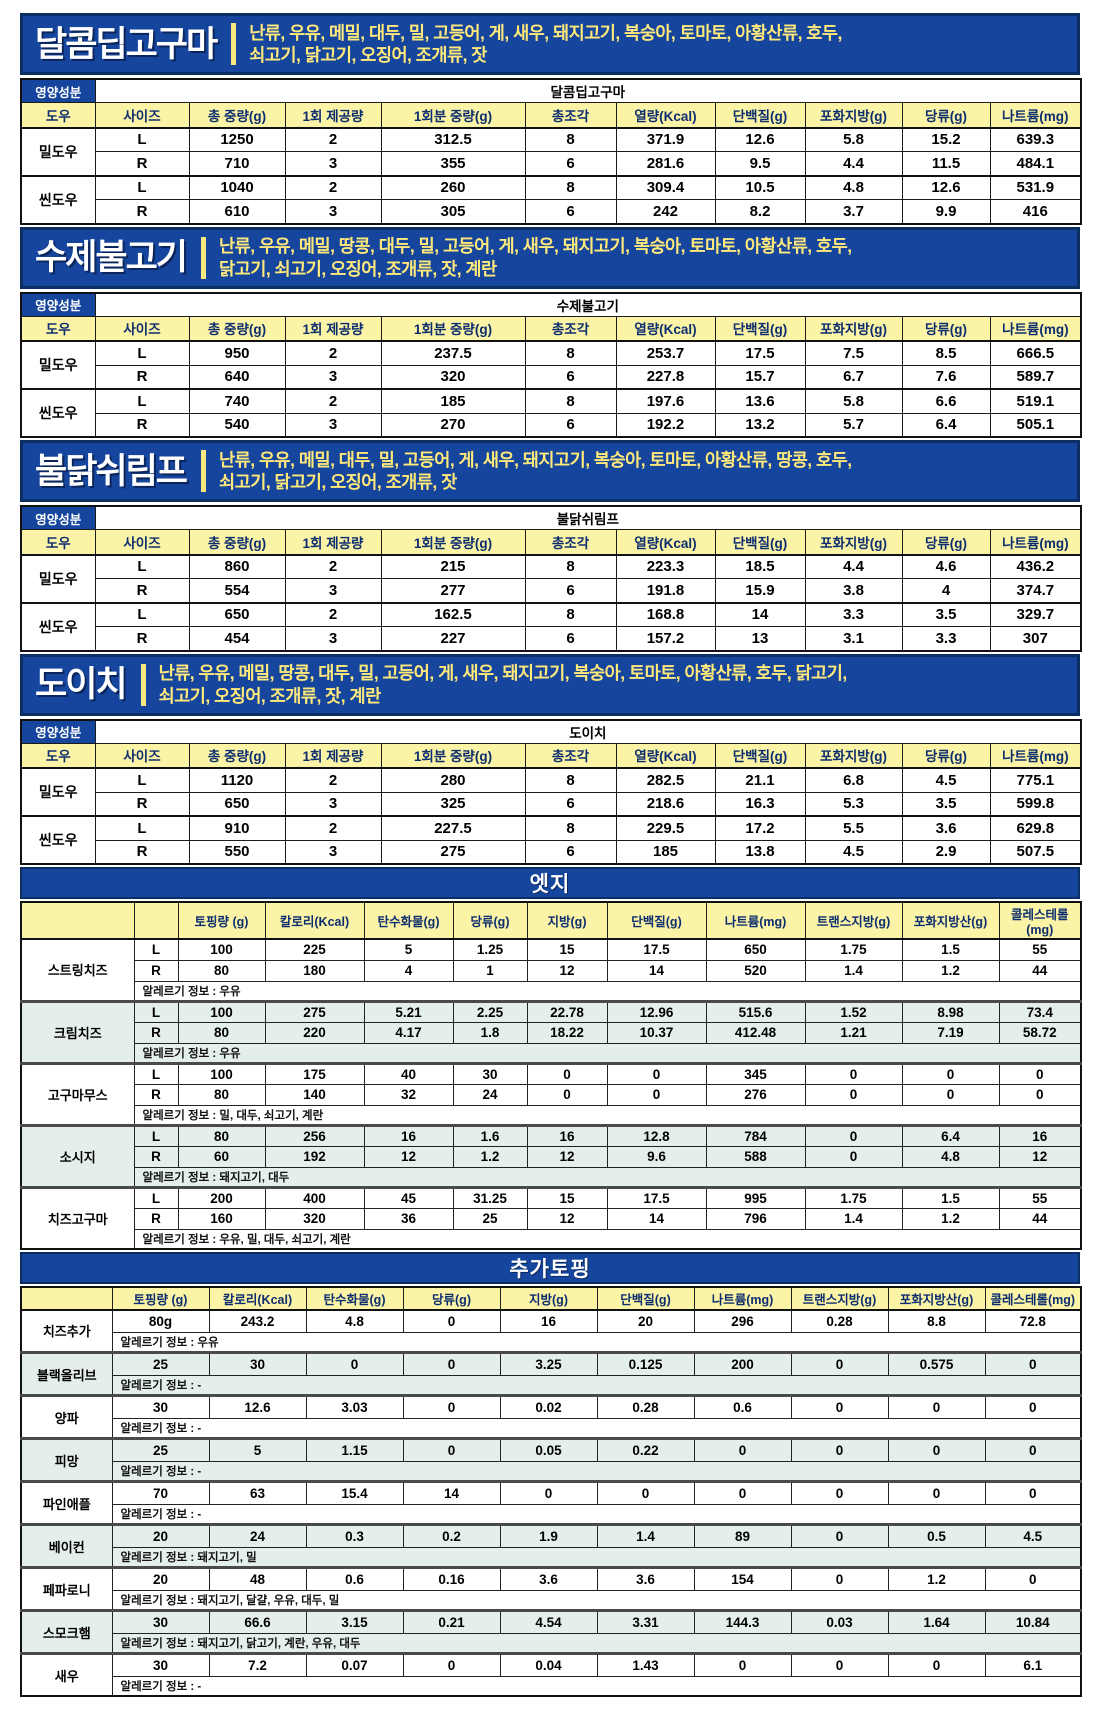 This screenshot has width=1100, height=1727. What do you see at coordinates (936, 1621) in the screenshot?
I see `value-cell: 1.64` at bounding box center [936, 1621].